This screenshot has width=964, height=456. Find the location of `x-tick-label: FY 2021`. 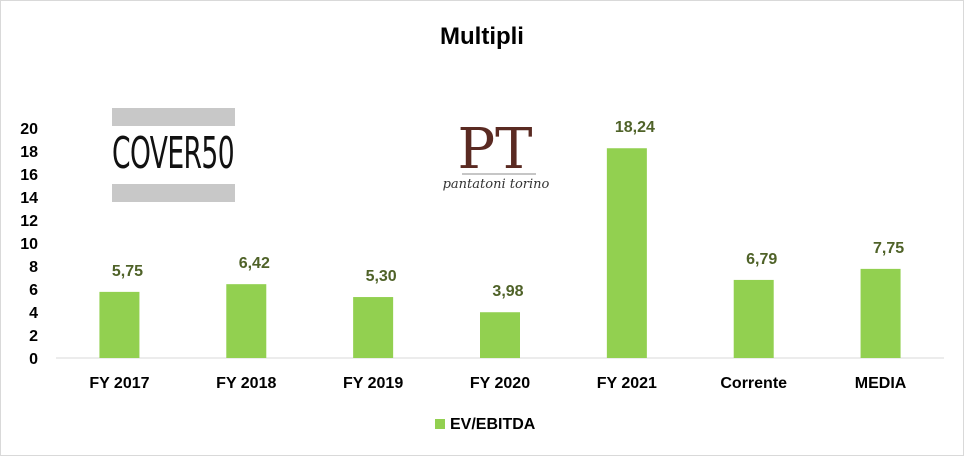

x-tick-label: FY 2021 is located at coordinates (627, 383).